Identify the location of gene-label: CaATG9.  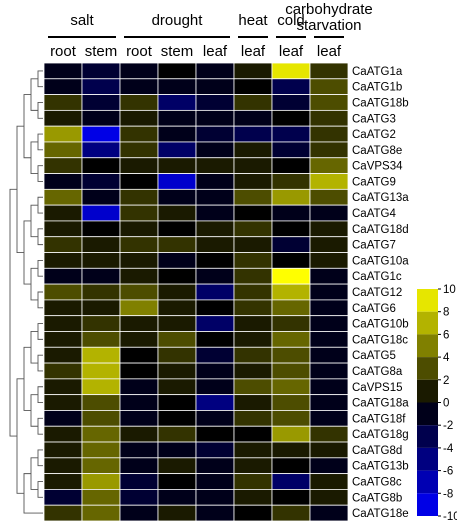
(374, 182).